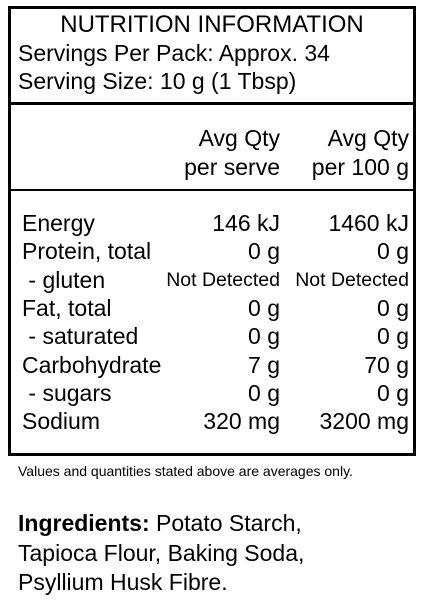  I want to click on nutrient-name: - saturated, so click(80, 336).